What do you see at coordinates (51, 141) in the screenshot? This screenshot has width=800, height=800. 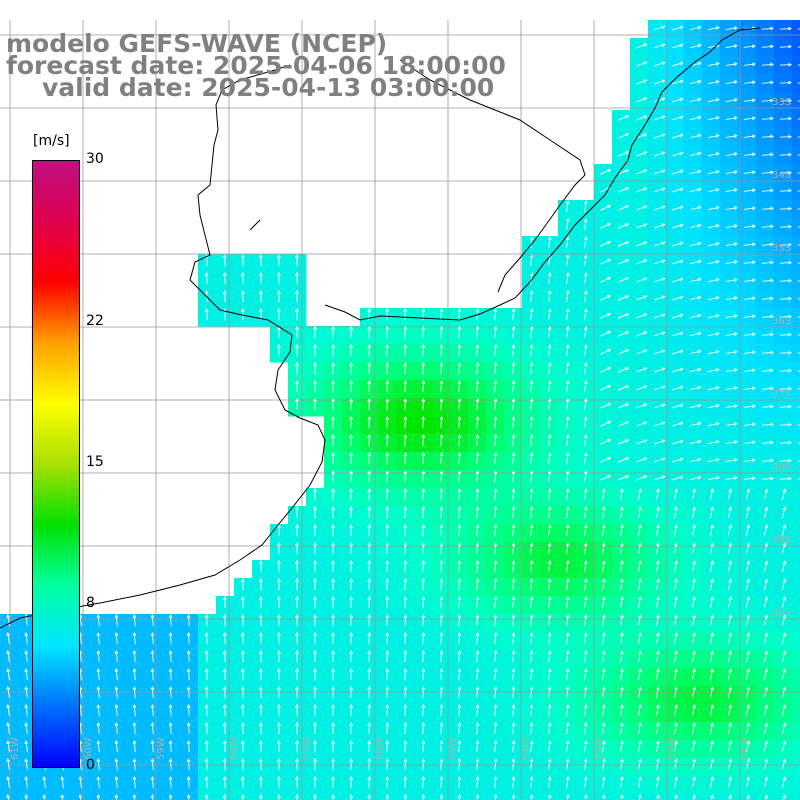 I see `colorbar-unit-label: [m/s]` at bounding box center [51, 141].